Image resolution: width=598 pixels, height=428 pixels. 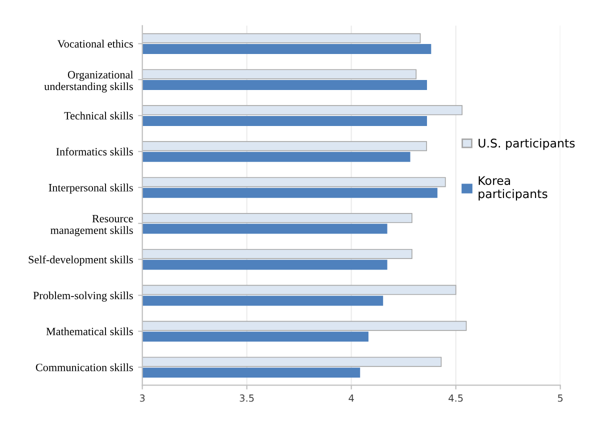 What do you see at coordinates (455, 398) in the screenshot?
I see `x-tick-label: 4.5` at bounding box center [455, 398].